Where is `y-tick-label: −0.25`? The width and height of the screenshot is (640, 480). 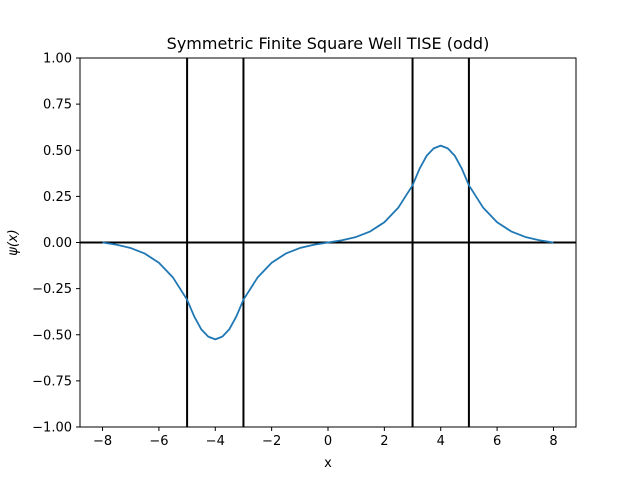
y-tick-label: −0.25 is located at coordinates (52, 289).